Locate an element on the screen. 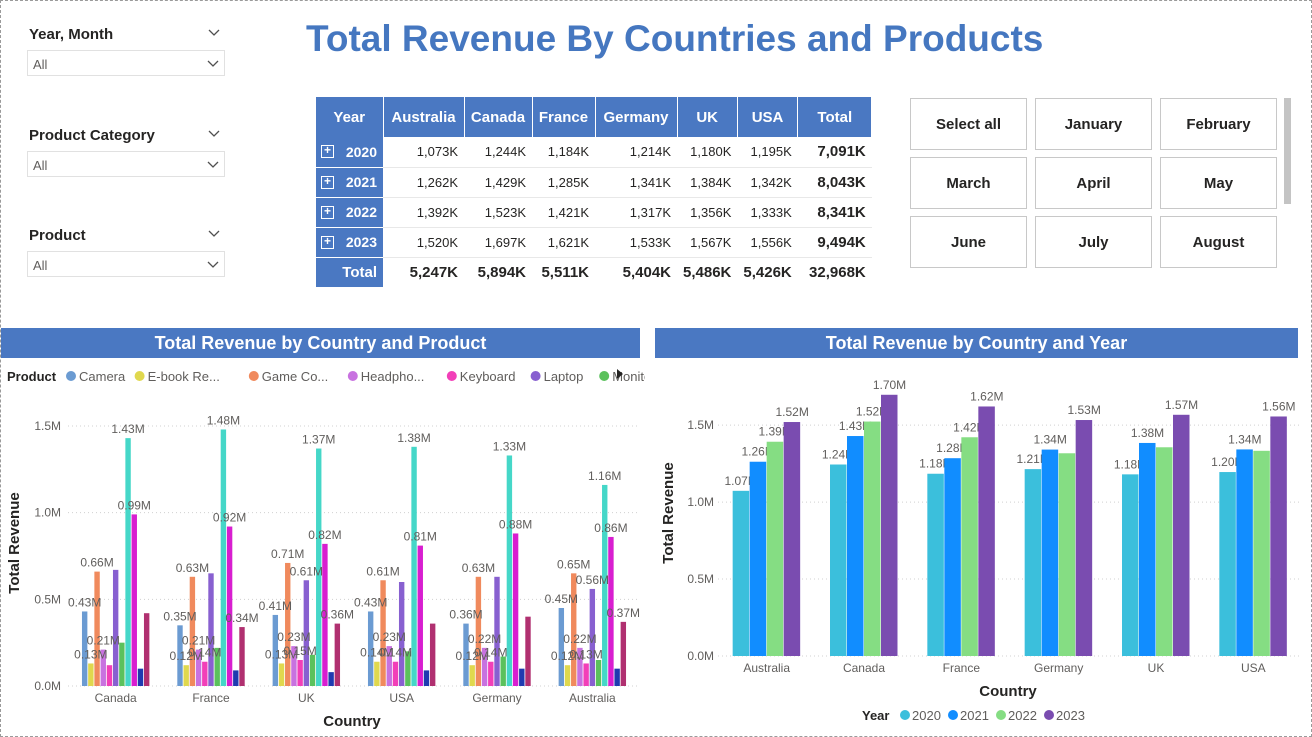  month-button-june: June is located at coordinates (968, 242).